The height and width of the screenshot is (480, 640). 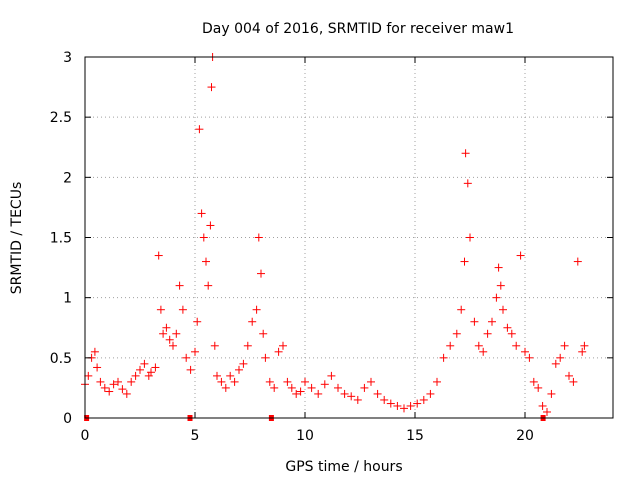 I want to click on x-tick-label: 5, so click(x=195, y=436).